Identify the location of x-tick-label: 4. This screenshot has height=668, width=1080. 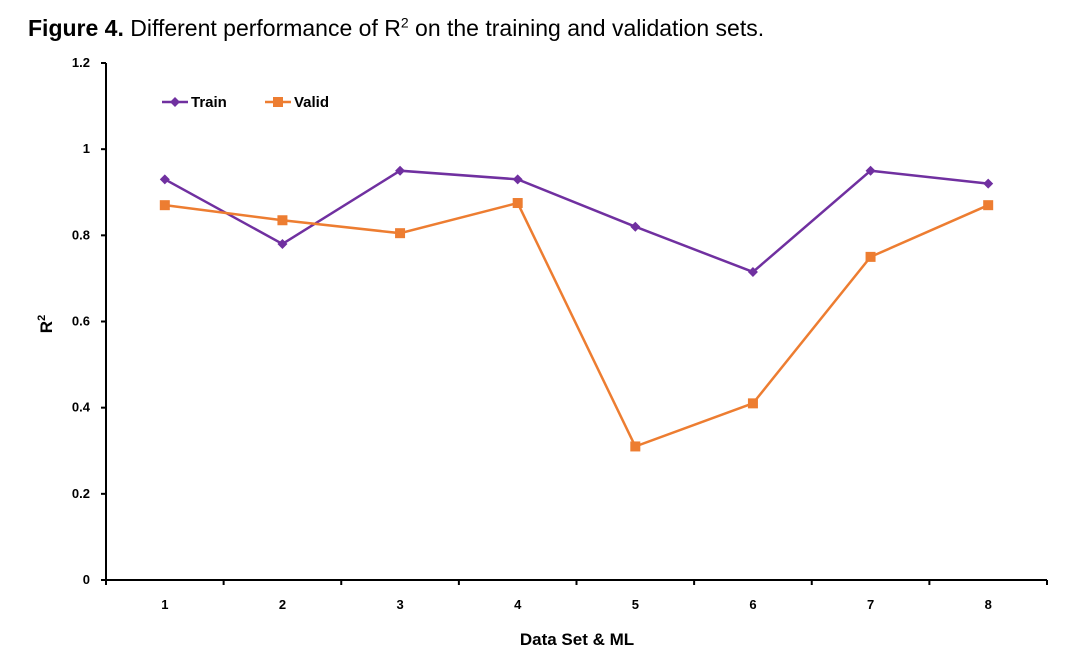
(518, 604).